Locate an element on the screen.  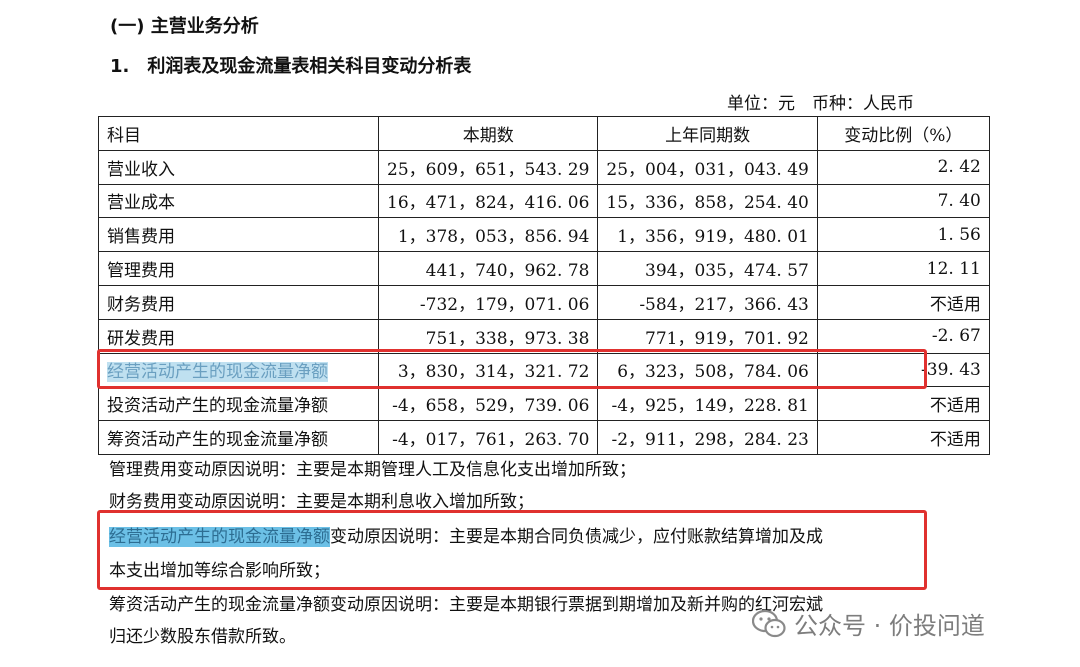
annotation-box-table-row is located at coordinates (512, 369).